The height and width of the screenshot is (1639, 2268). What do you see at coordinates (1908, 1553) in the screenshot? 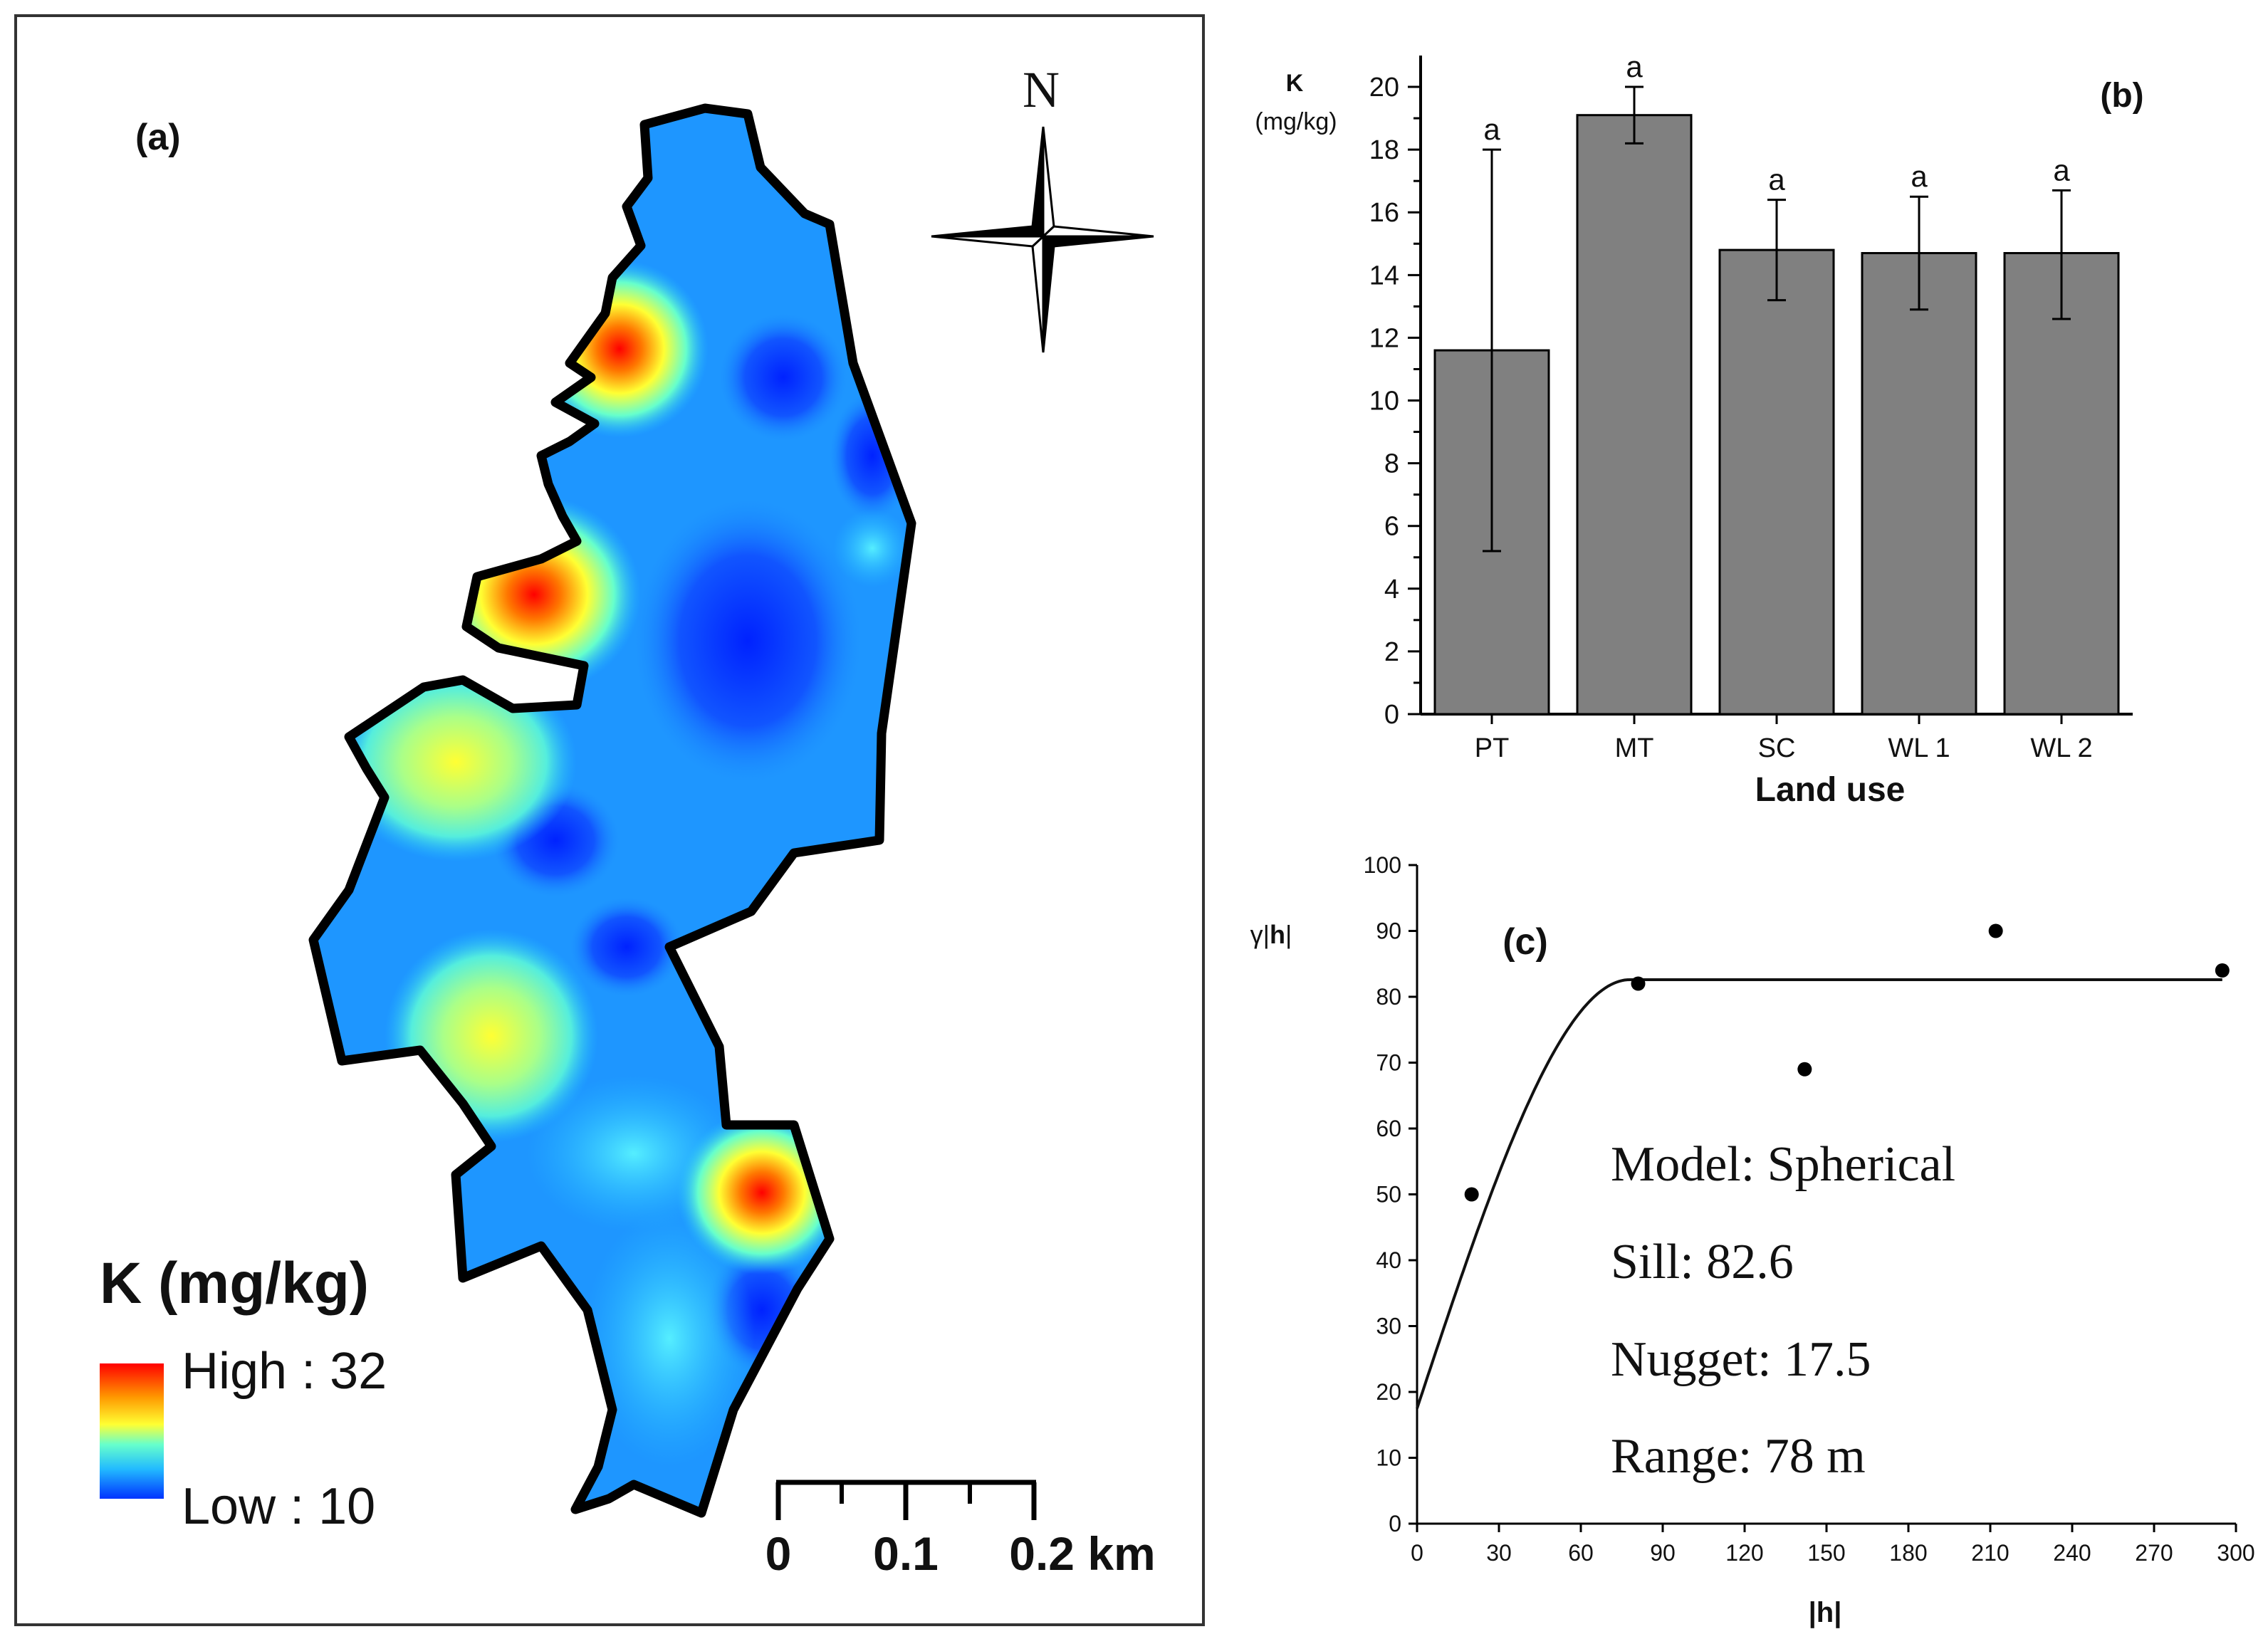
I see `variogram-xtick-label: 180` at bounding box center [1908, 1553].